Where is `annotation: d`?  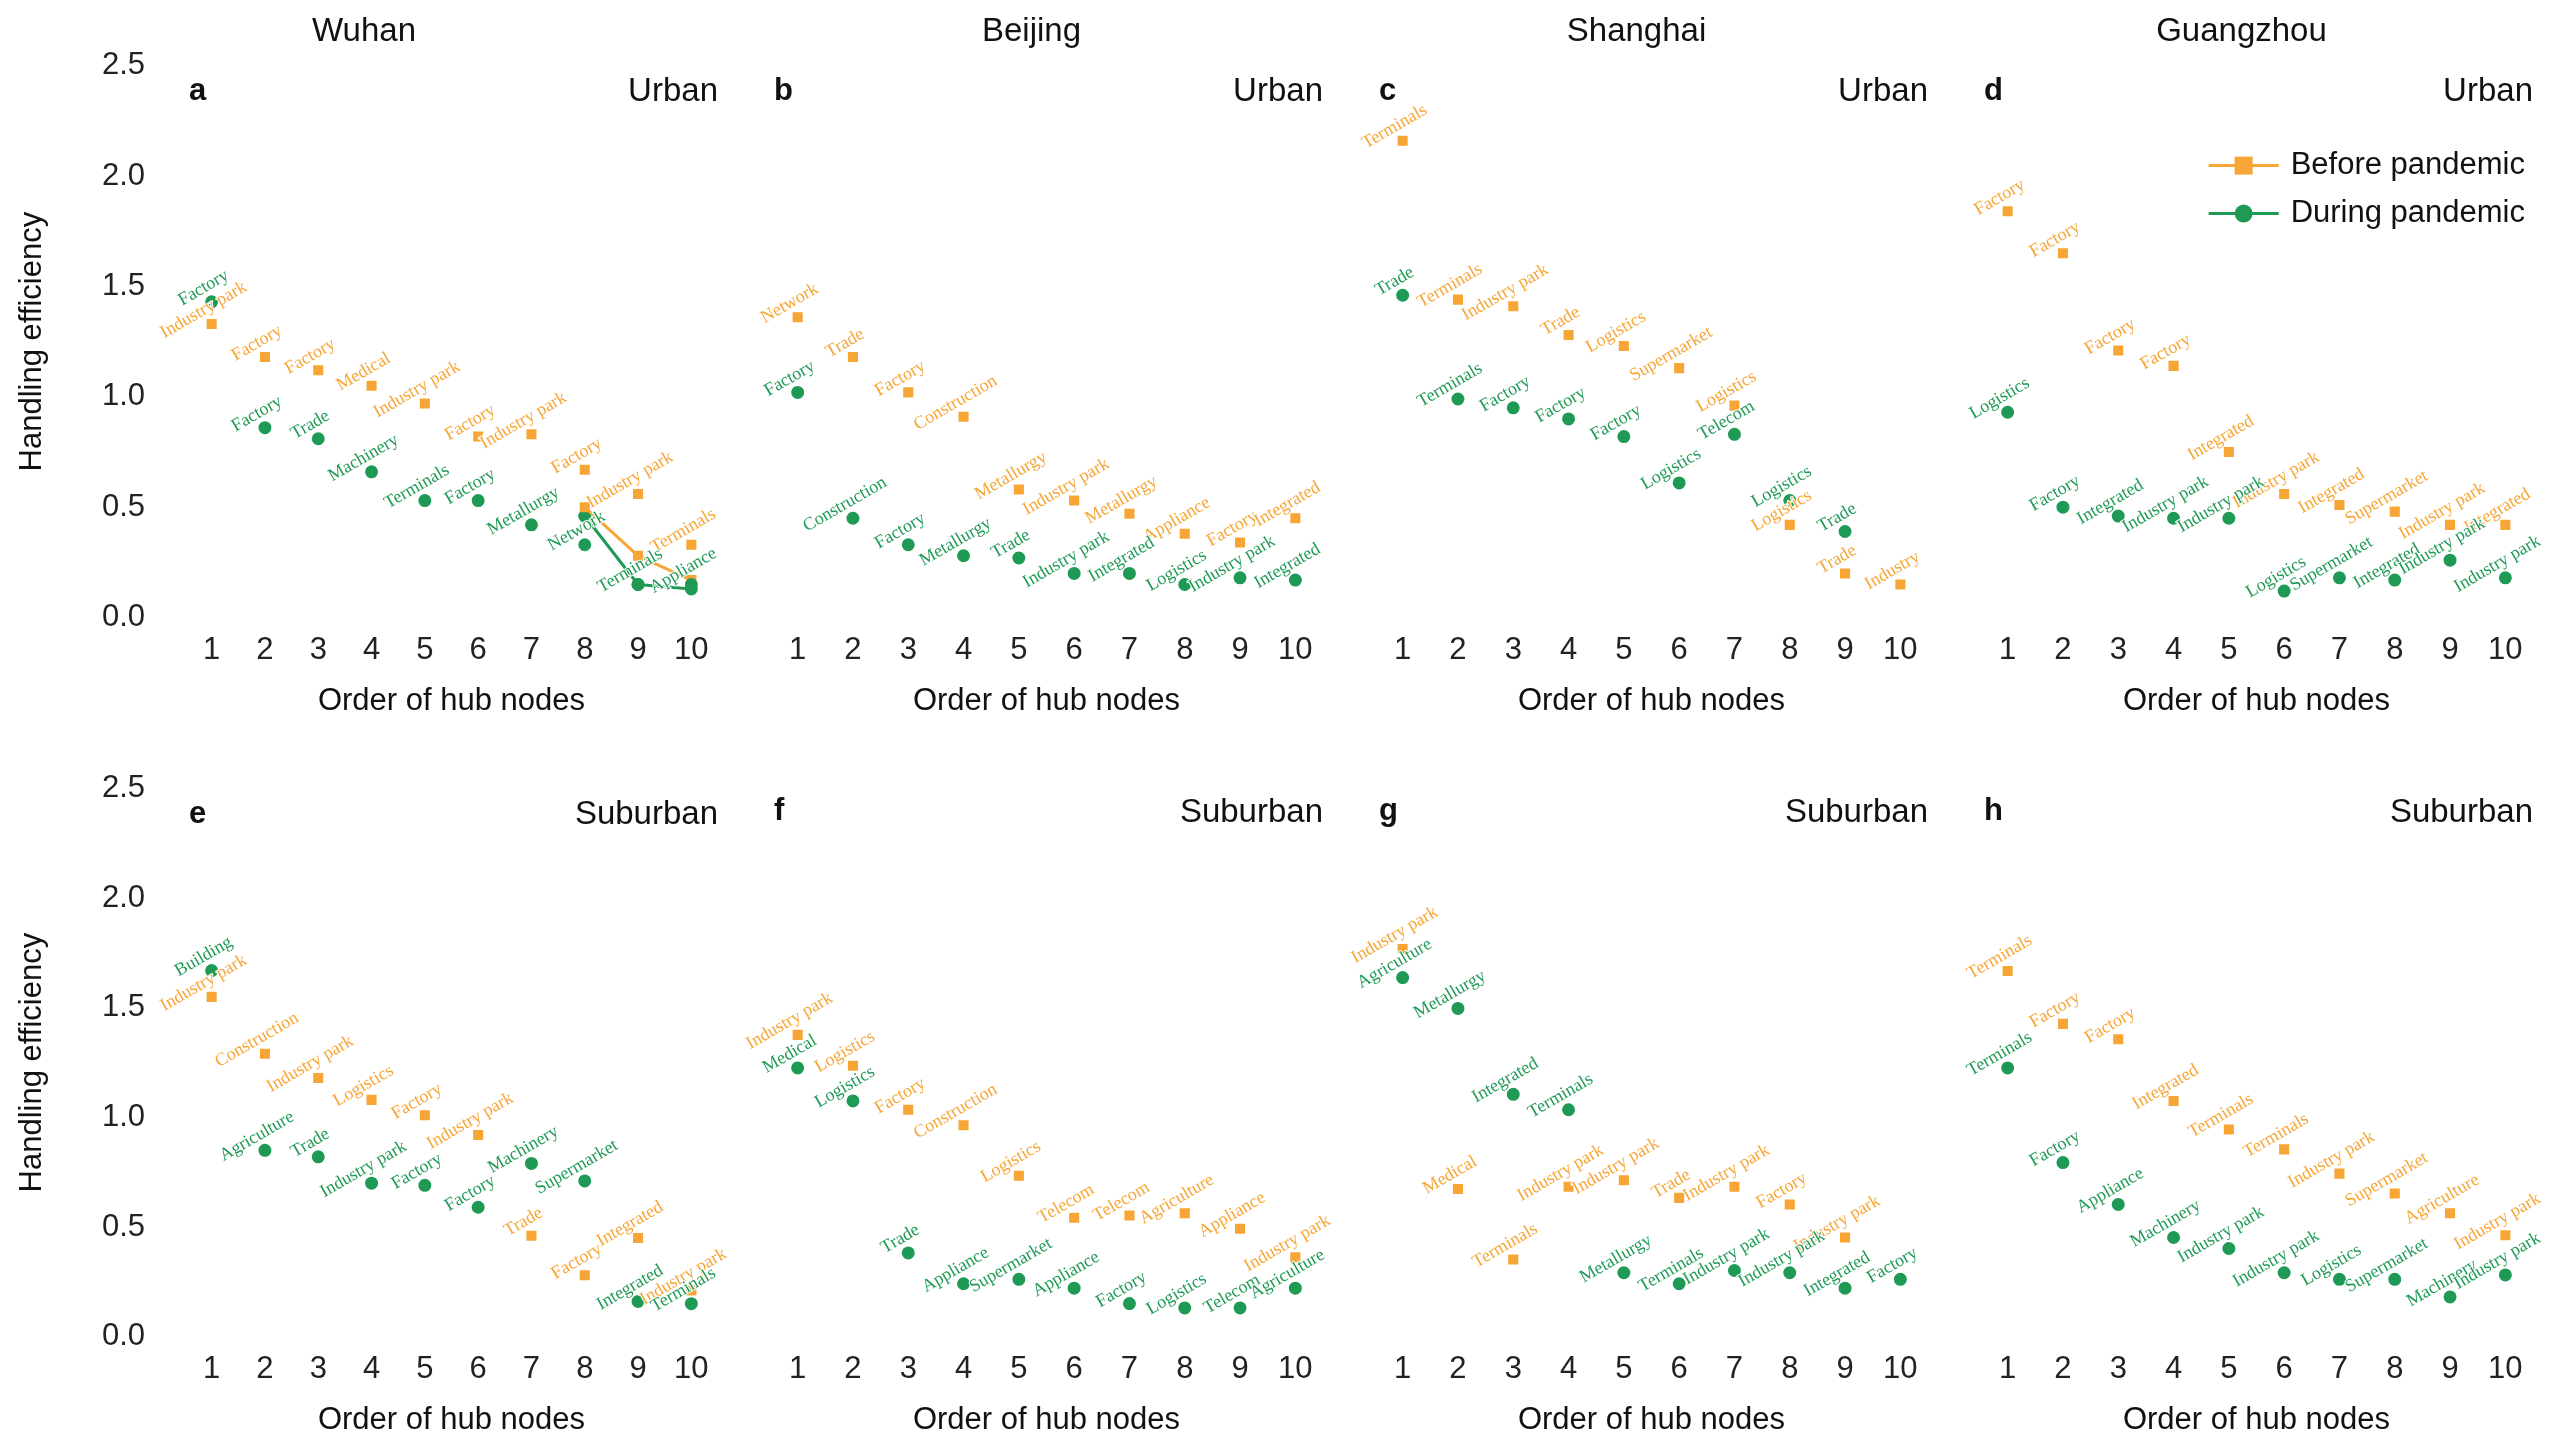 annotation: d is located at coordinates (1993, 89).